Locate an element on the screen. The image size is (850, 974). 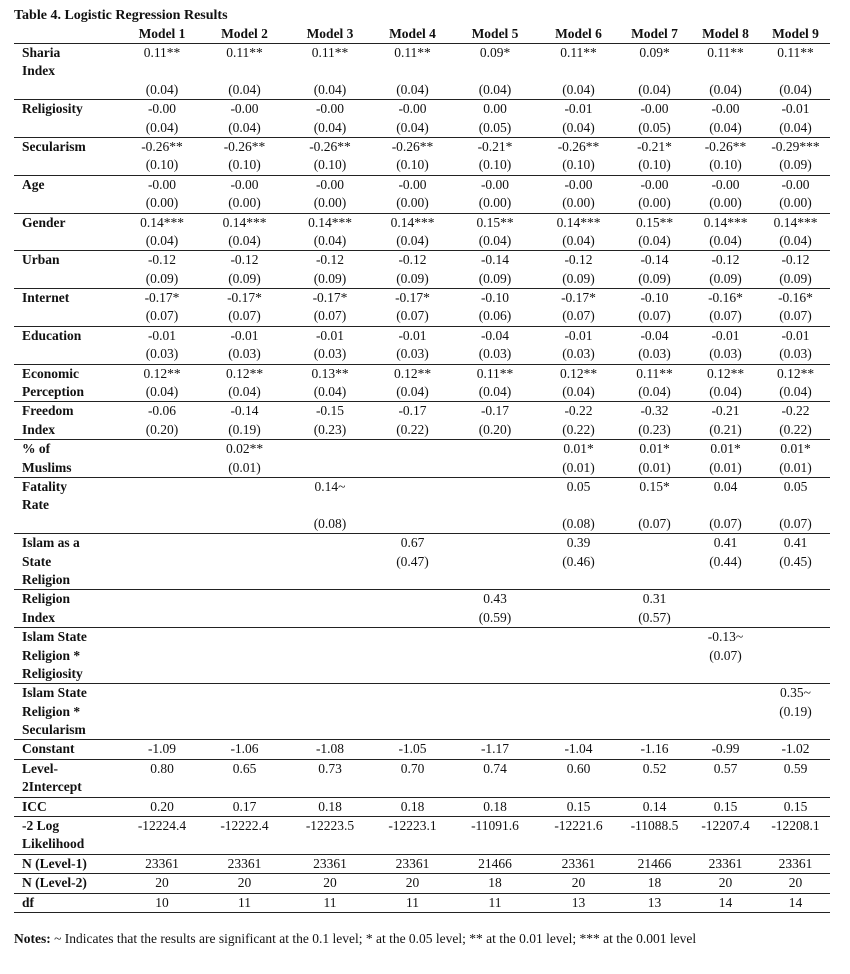
model-cell: -0.00 (0.04) is located at coordinates (162, 118).